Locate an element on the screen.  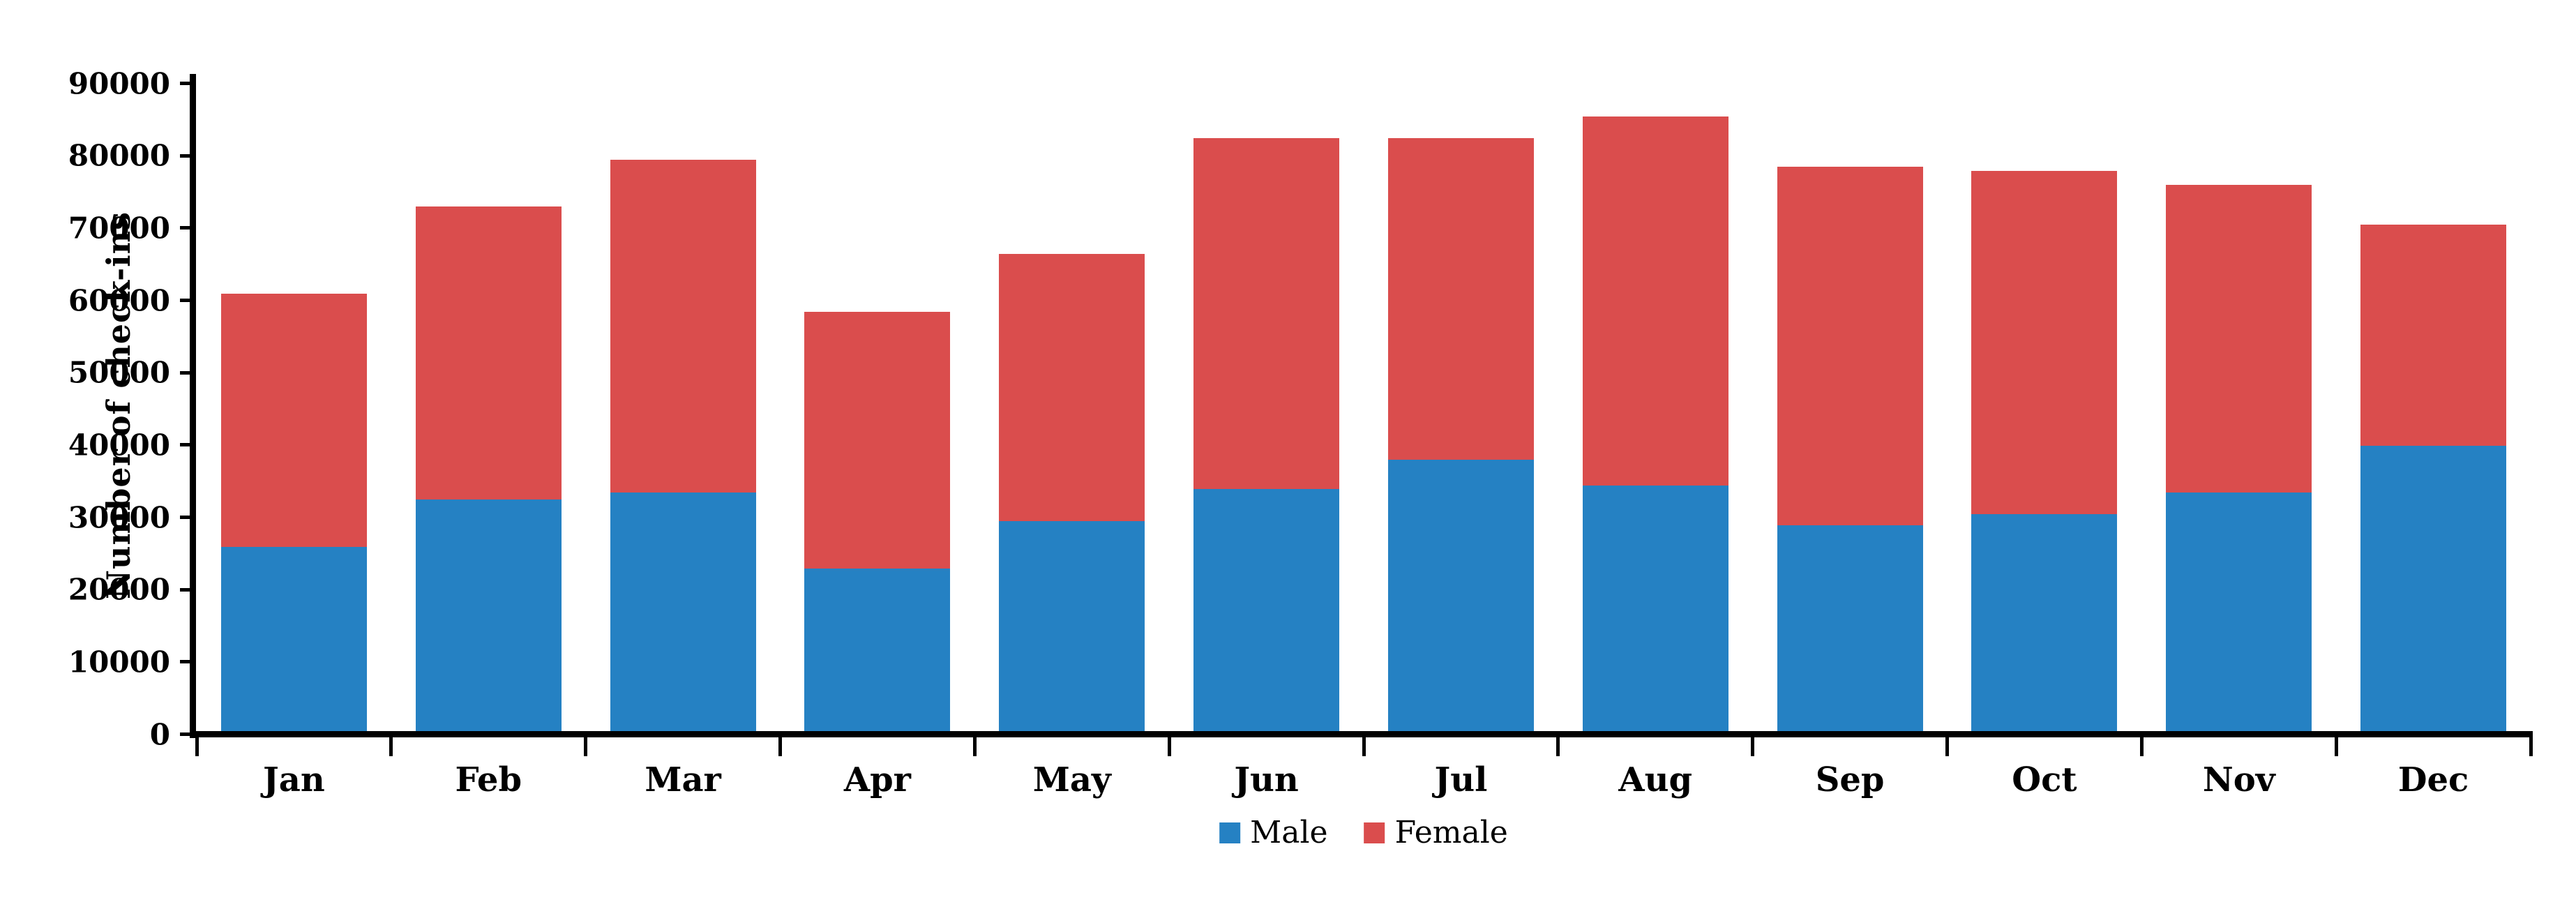
bar-segment-female-nov is located at coordinates (2239, 339).